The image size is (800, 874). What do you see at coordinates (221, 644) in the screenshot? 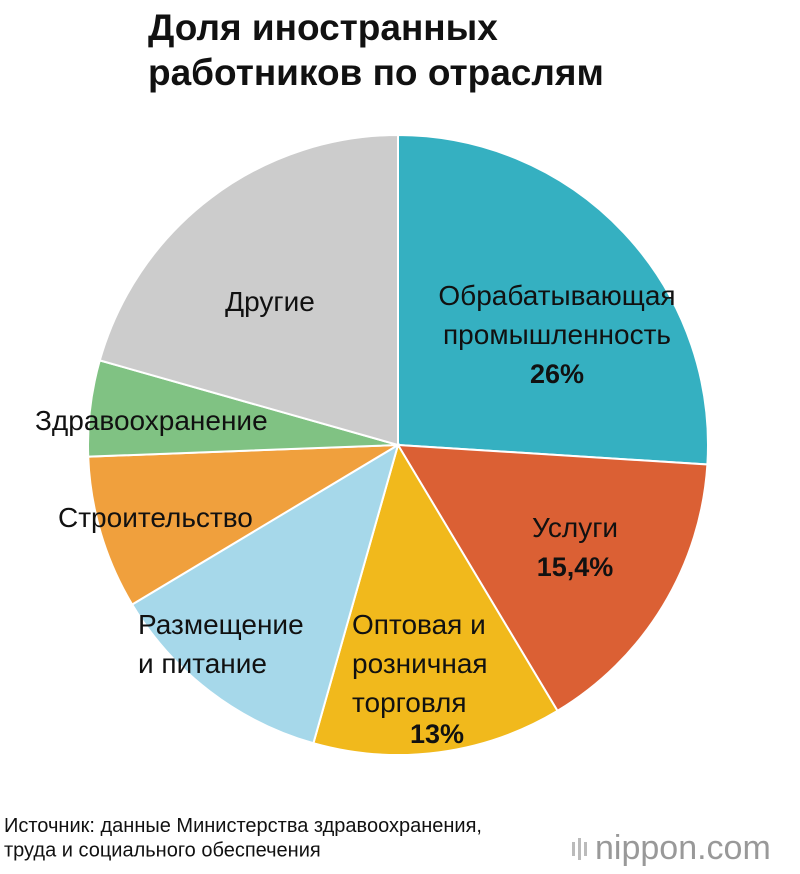
I see `slice-label: Размещение и питание` at bounding box center [221, 644].